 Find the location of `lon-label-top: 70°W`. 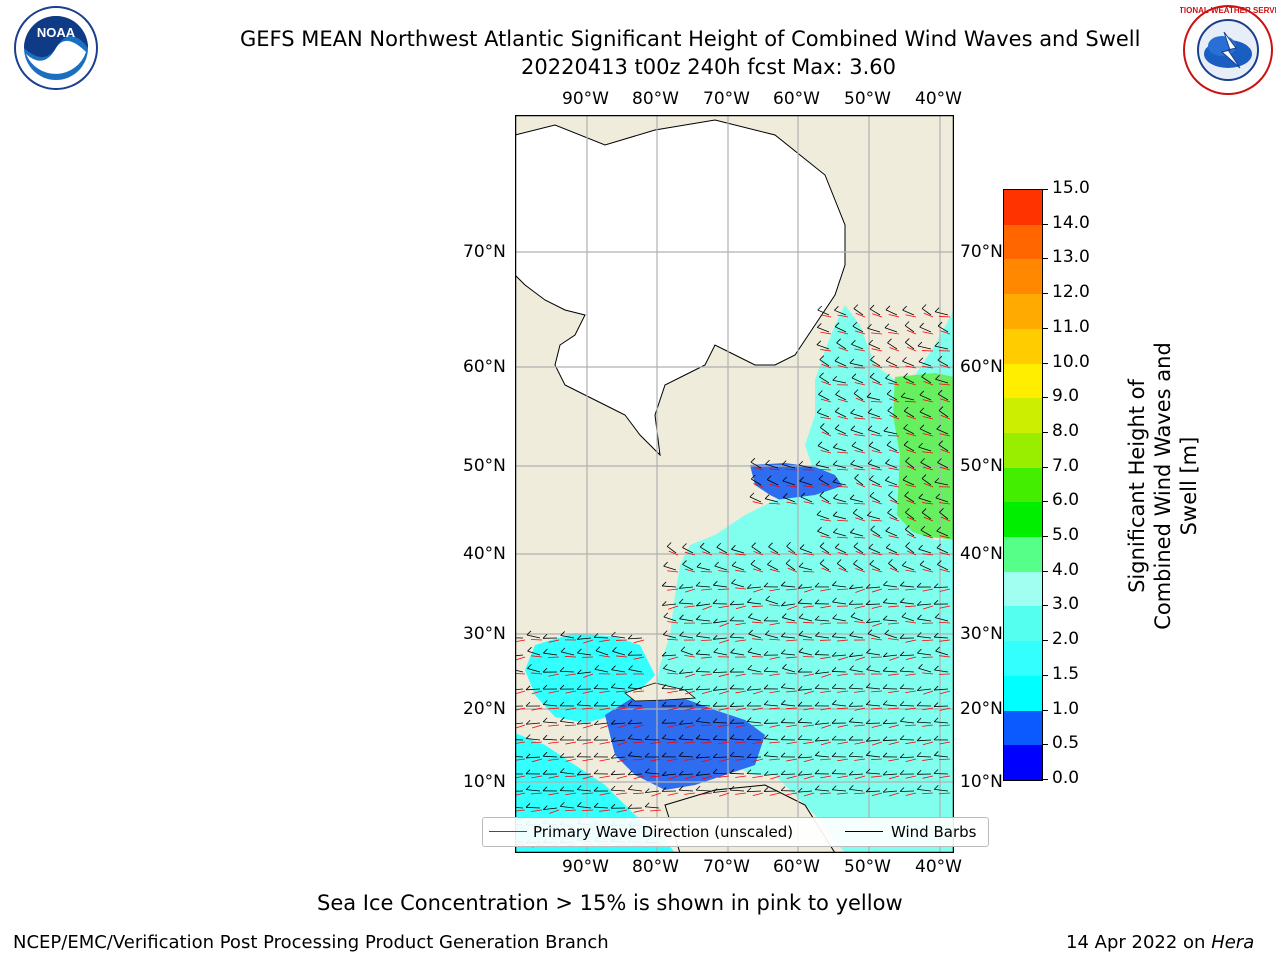

lon-label-top: 70°W is located at coordinates (726, 99).